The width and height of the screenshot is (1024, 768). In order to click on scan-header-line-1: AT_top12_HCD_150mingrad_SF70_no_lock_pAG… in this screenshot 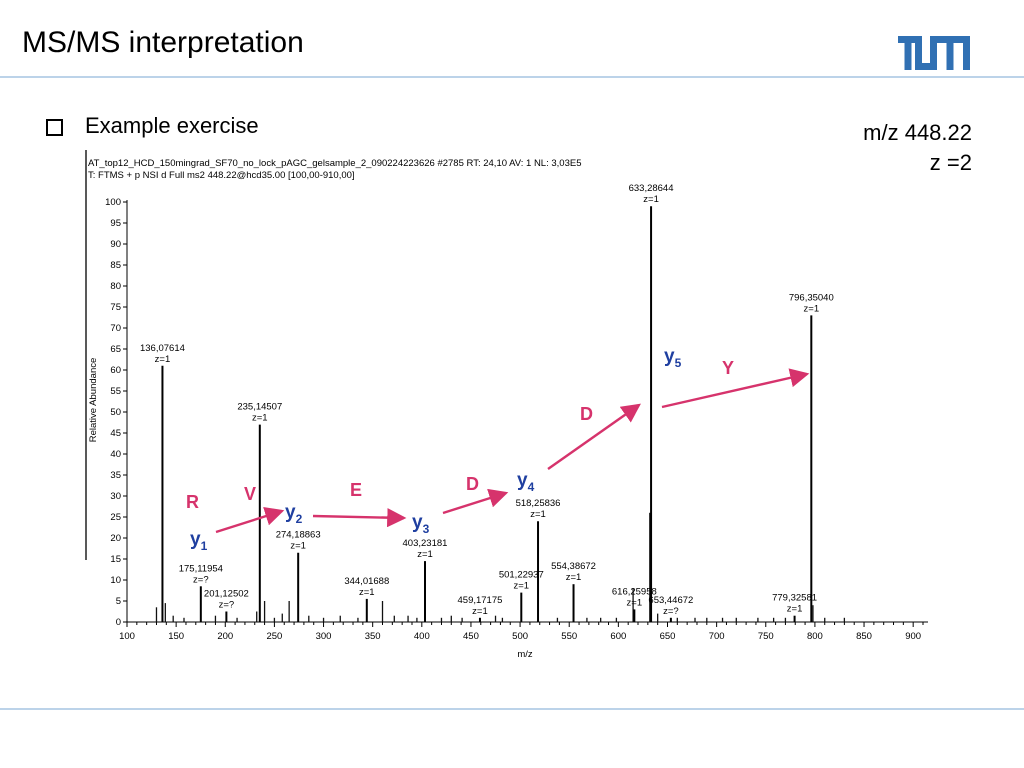, I will do `click(334, 163)`.